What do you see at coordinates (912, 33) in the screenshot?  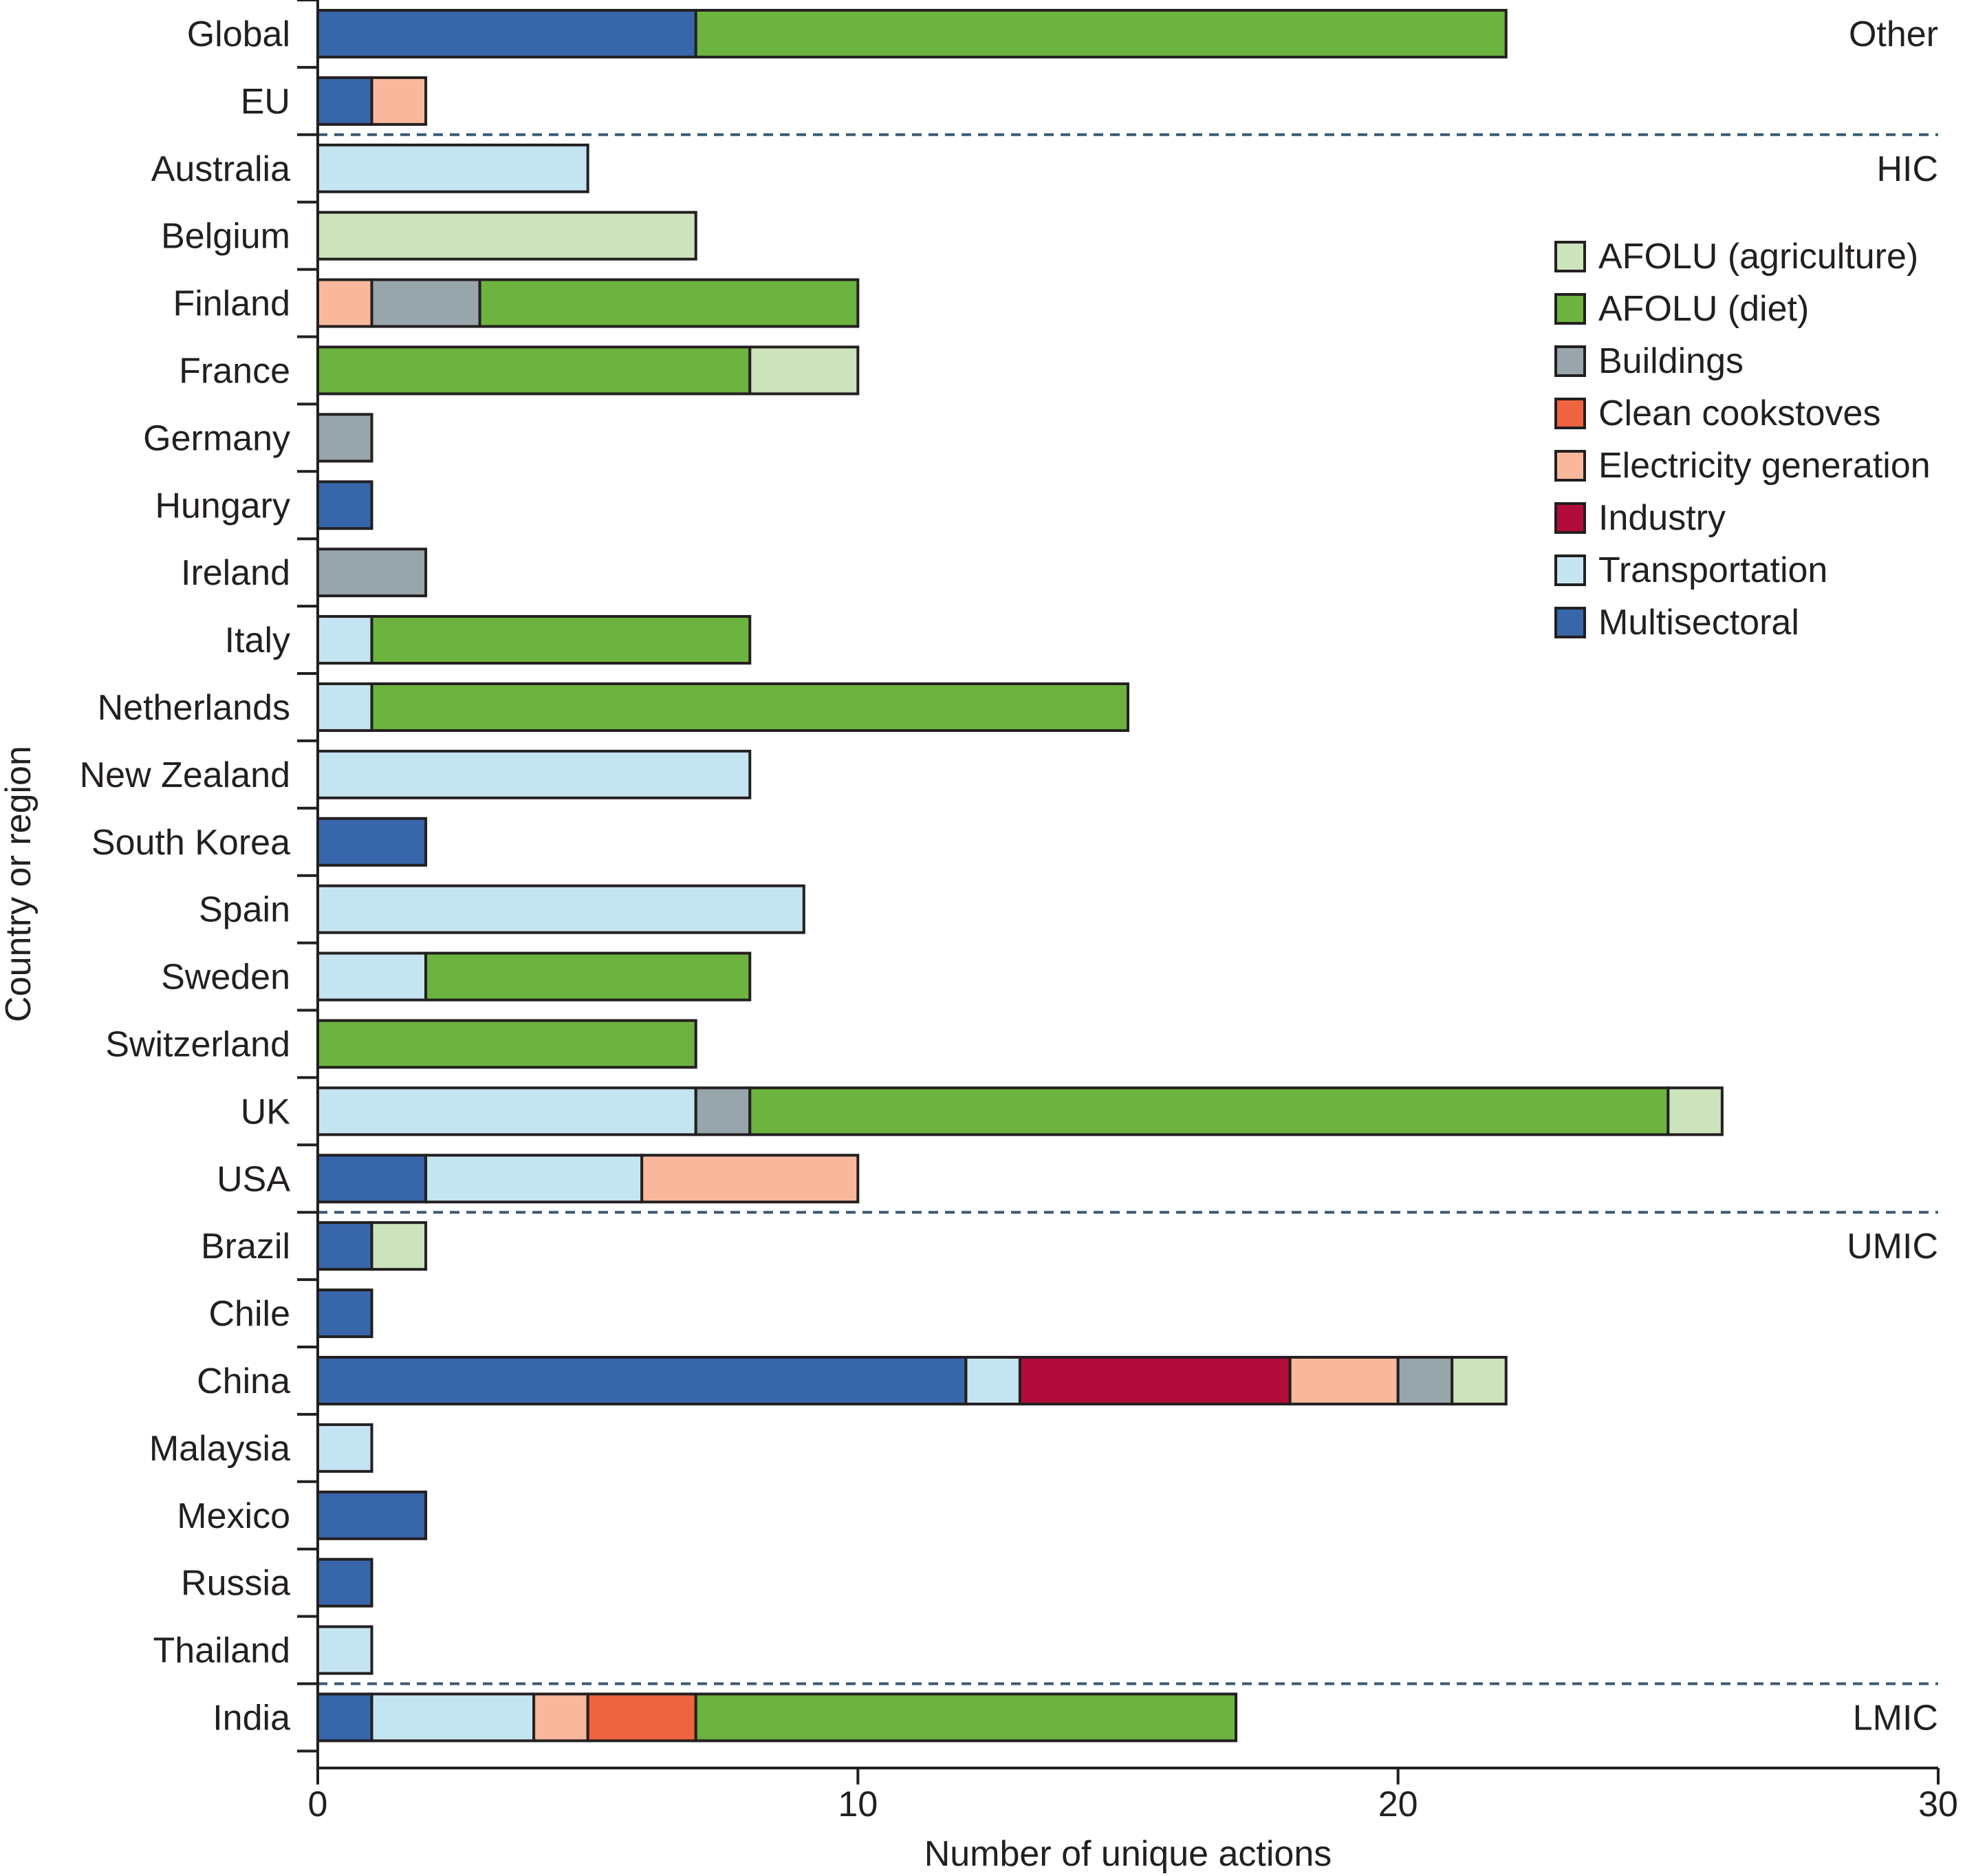 I see `bar-global` at bounding box center [912, 33].